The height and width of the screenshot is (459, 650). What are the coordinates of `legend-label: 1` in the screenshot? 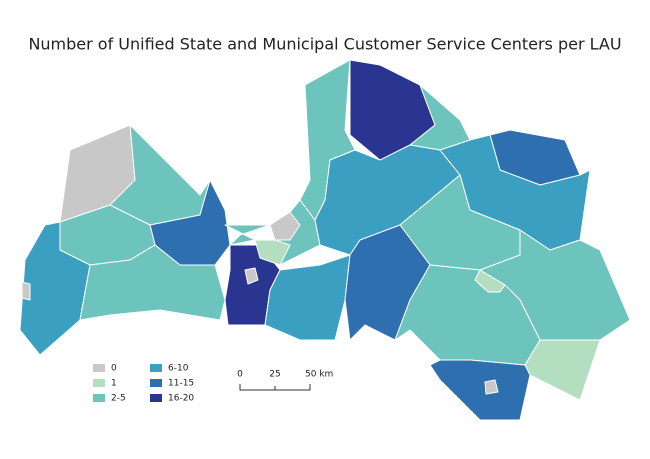 It's located at (114, 384).